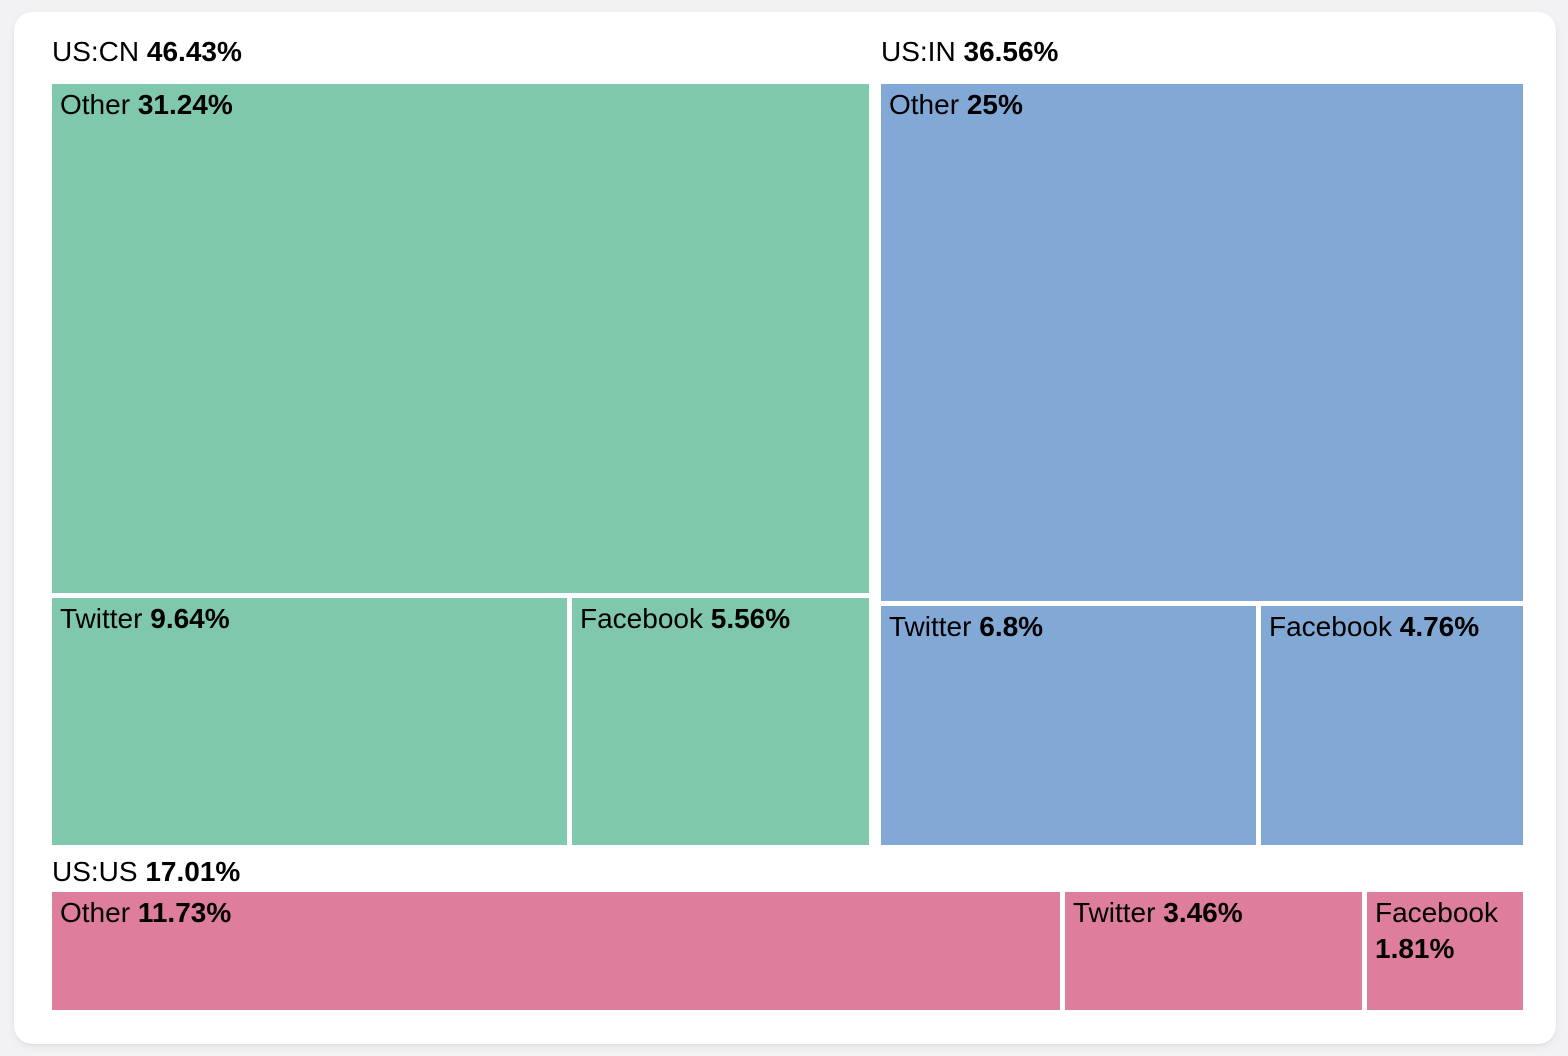 Image resolution: width=1568 pixels, height=1056 pixels. Describe the element at coordinates (95, 871) in the screenshot. I see `group-header-label: US:US` at that location.